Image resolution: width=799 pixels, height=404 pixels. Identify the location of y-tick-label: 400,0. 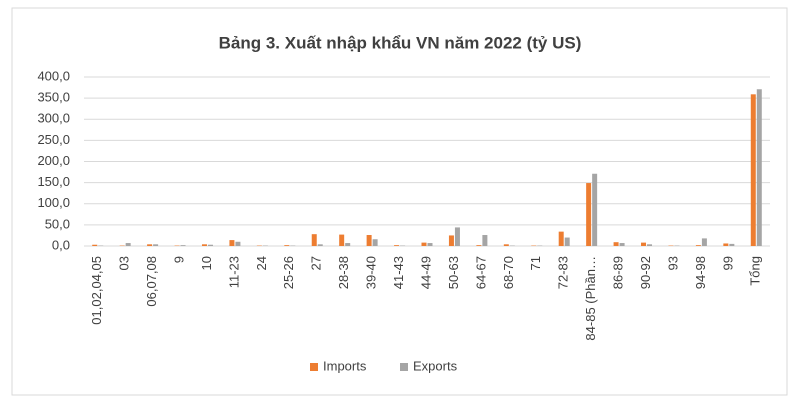
(53, 75).